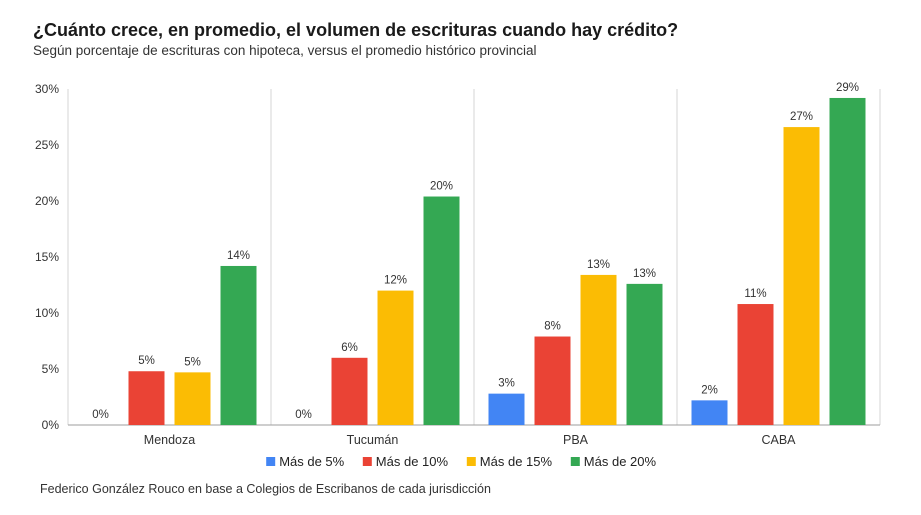  Describe the element at coordinates (847, 88) in the screenshot. I see `data-label: 29%` at that location.